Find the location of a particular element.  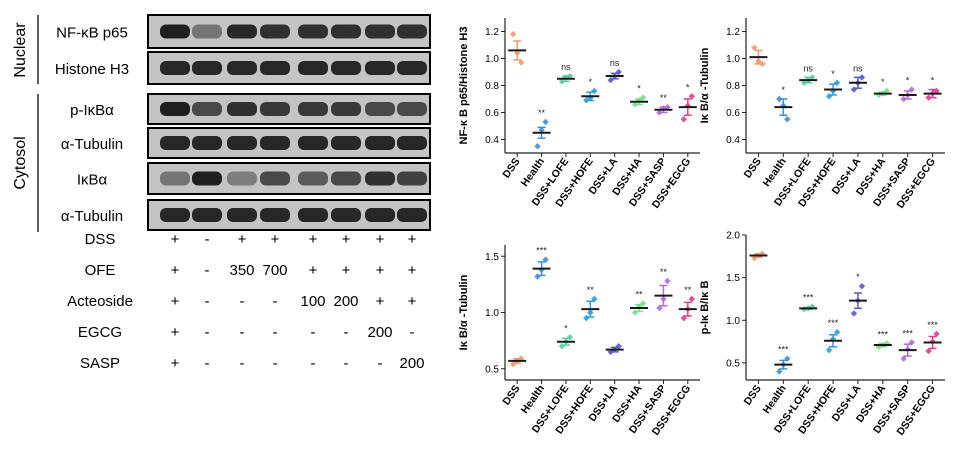

x-tick-label: DSS is located at coordinates (511, 395).